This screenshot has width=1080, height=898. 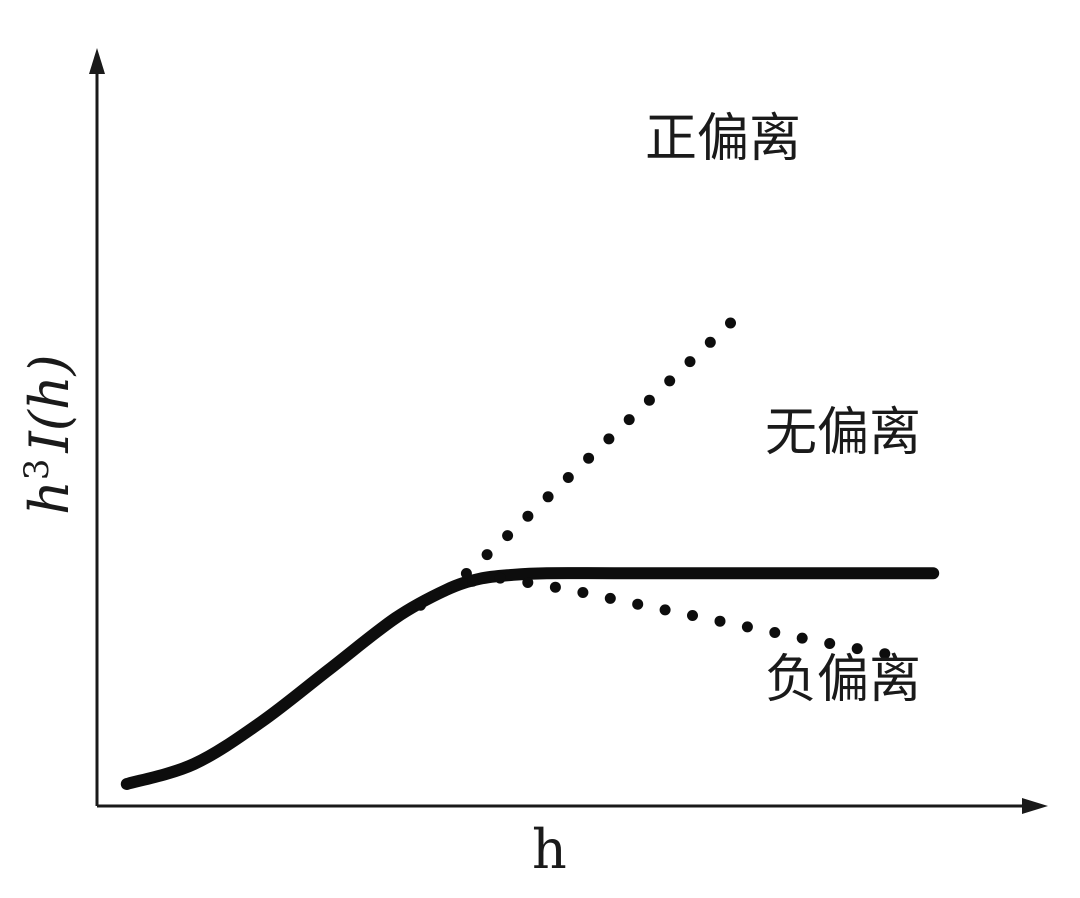 I want to click on x-axis-arrow, so click(x=1035, y=806).